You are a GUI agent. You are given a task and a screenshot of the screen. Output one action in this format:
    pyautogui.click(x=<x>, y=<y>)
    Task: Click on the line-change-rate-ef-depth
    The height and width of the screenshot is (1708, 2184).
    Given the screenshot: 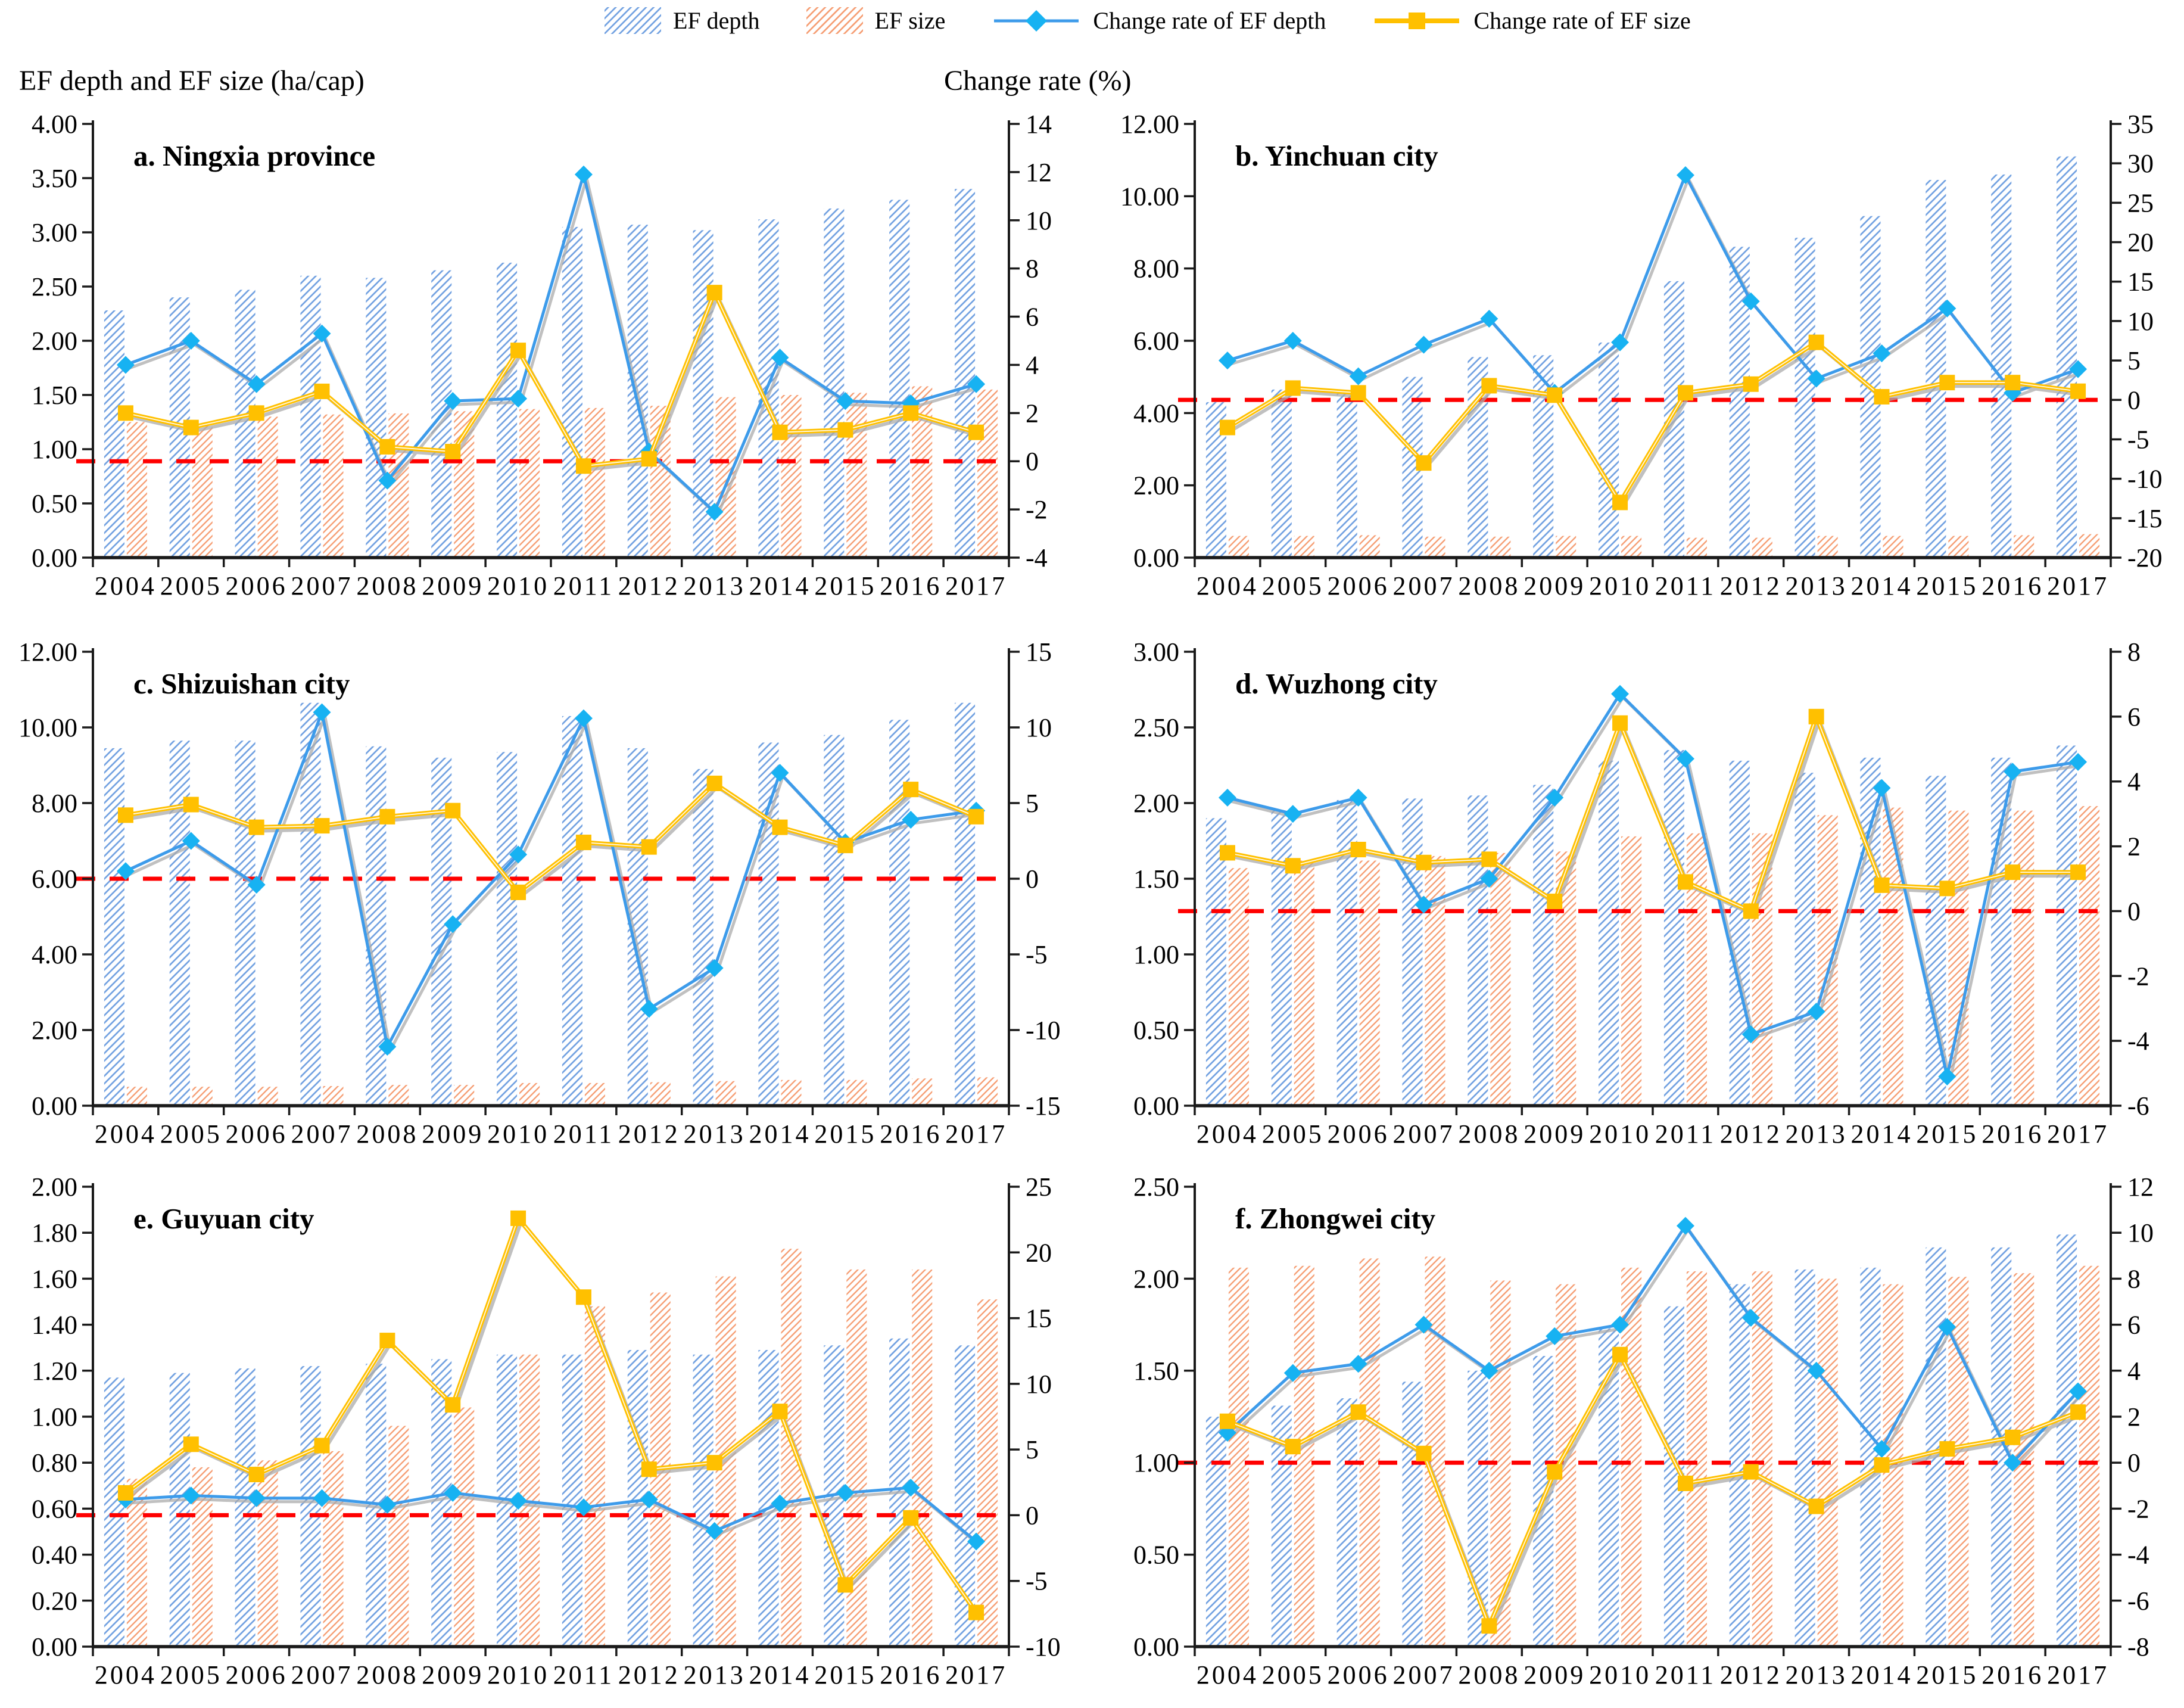 What is the action you would take?
    pyautogui.click(x=1653, y=284)
    